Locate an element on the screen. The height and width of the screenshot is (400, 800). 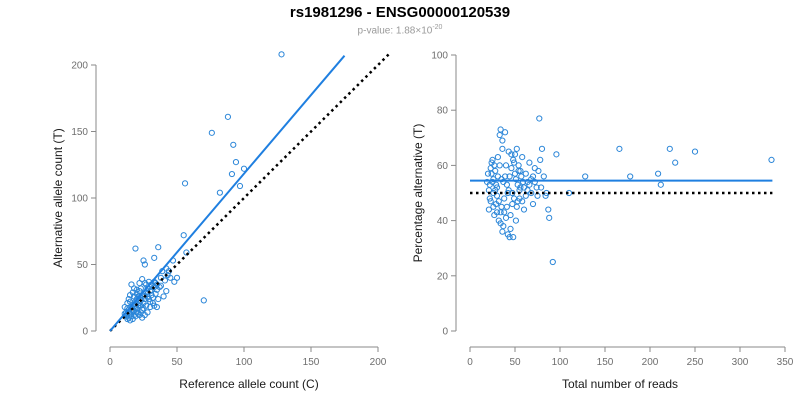
y-tick-label: 40 is located at coordinates (443, 221).